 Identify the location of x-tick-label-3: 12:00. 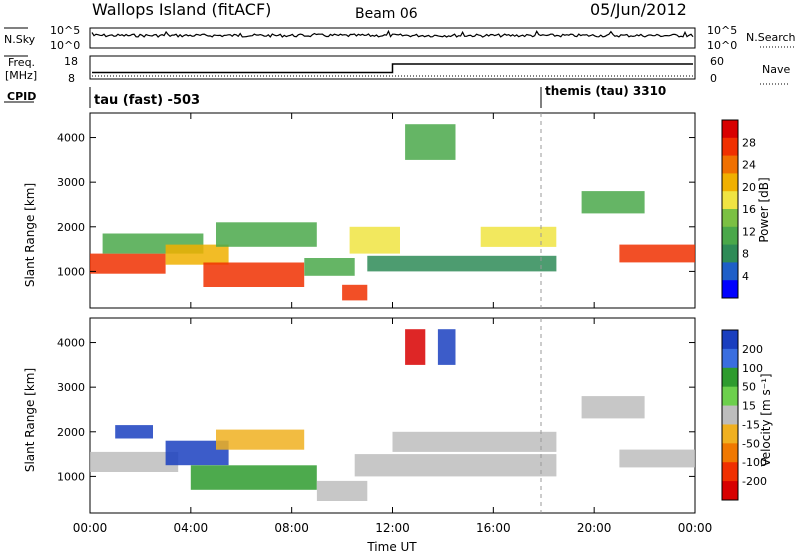
(392, 528).